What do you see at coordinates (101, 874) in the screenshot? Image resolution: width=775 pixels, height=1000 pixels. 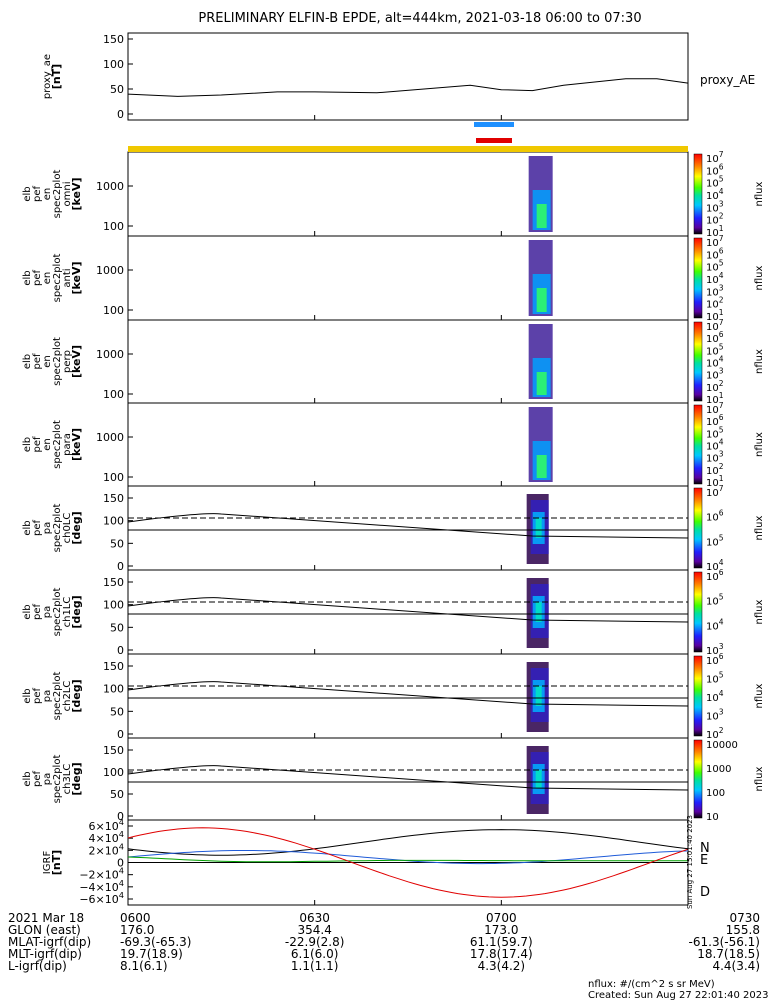 I see `ytick-label: −2×10⁴` at bounding box center [101, 874].